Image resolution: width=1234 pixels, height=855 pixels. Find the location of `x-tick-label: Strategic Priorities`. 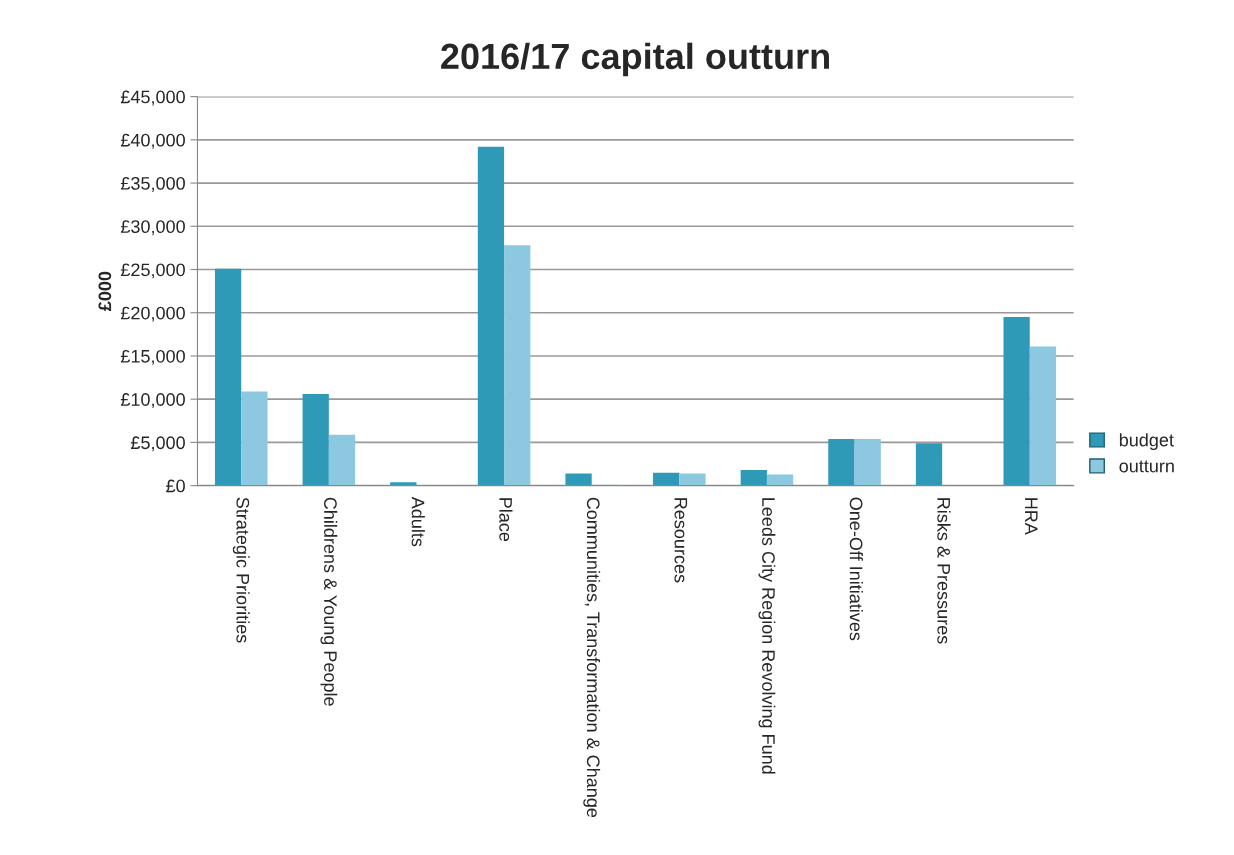

x-tick-label: Strategic Priorities is located at coordinates (241, 570).